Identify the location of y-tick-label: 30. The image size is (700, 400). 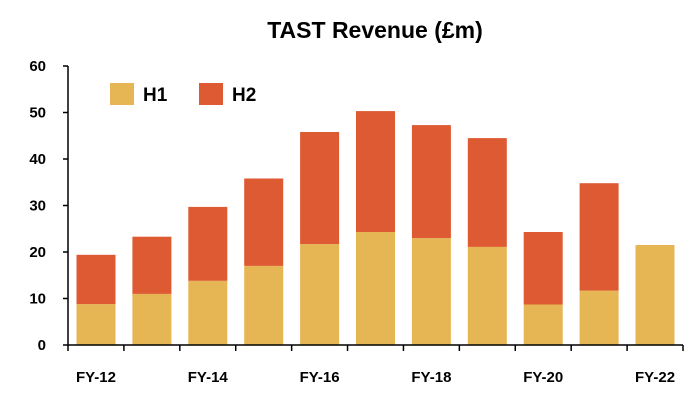
(37, 206).